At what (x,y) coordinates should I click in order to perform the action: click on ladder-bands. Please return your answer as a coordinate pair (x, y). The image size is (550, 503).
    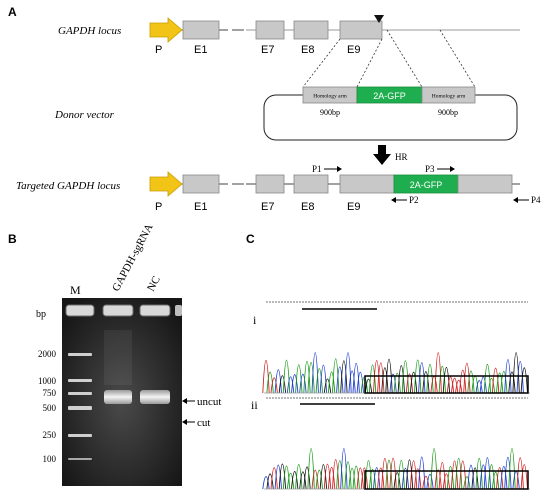
    Looking at the image, I should click on (80, 406).